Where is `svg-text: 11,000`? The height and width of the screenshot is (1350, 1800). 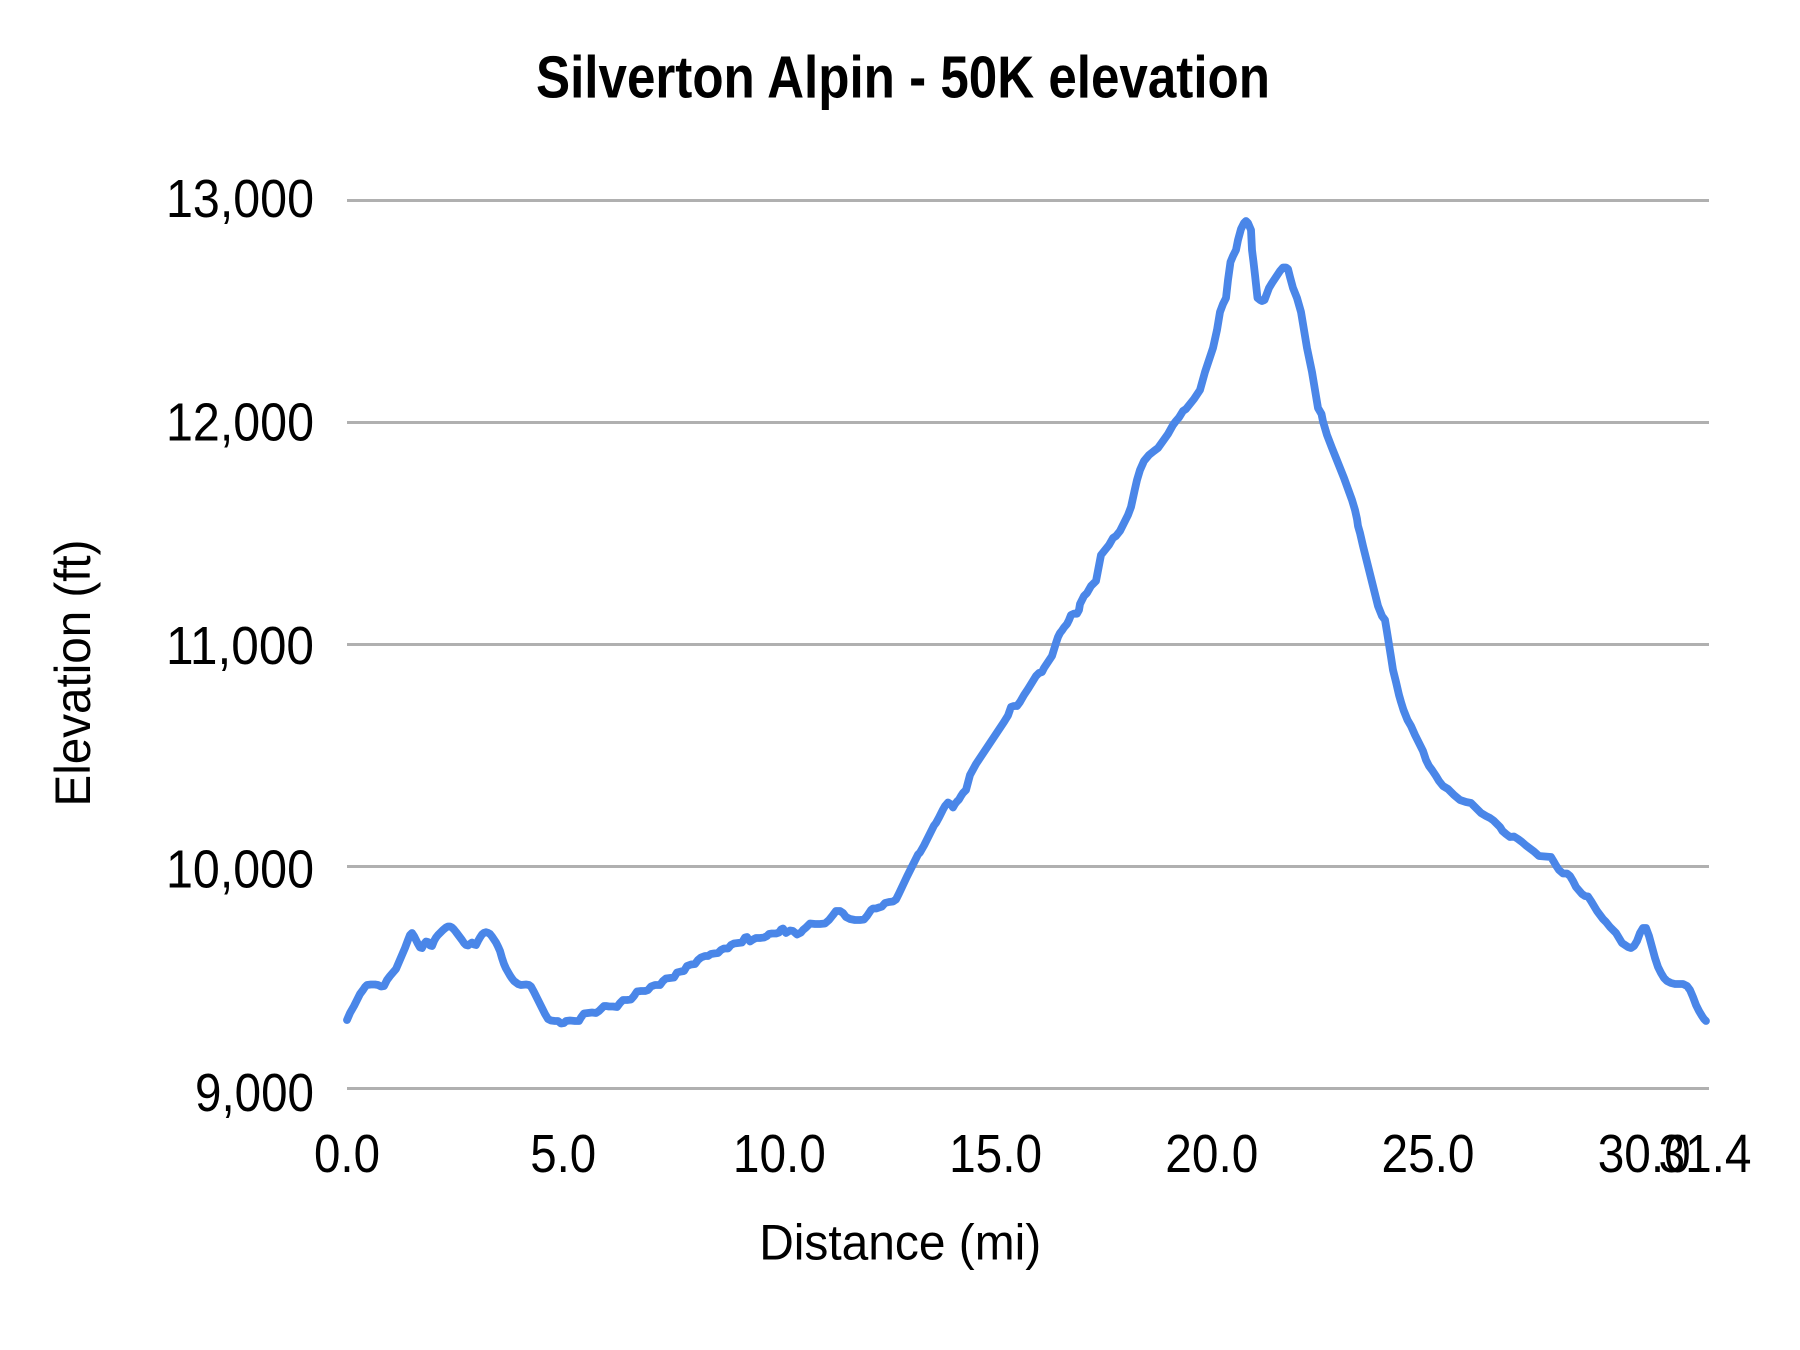 svg-text: 11,000 is located at coordinates (240, 646).